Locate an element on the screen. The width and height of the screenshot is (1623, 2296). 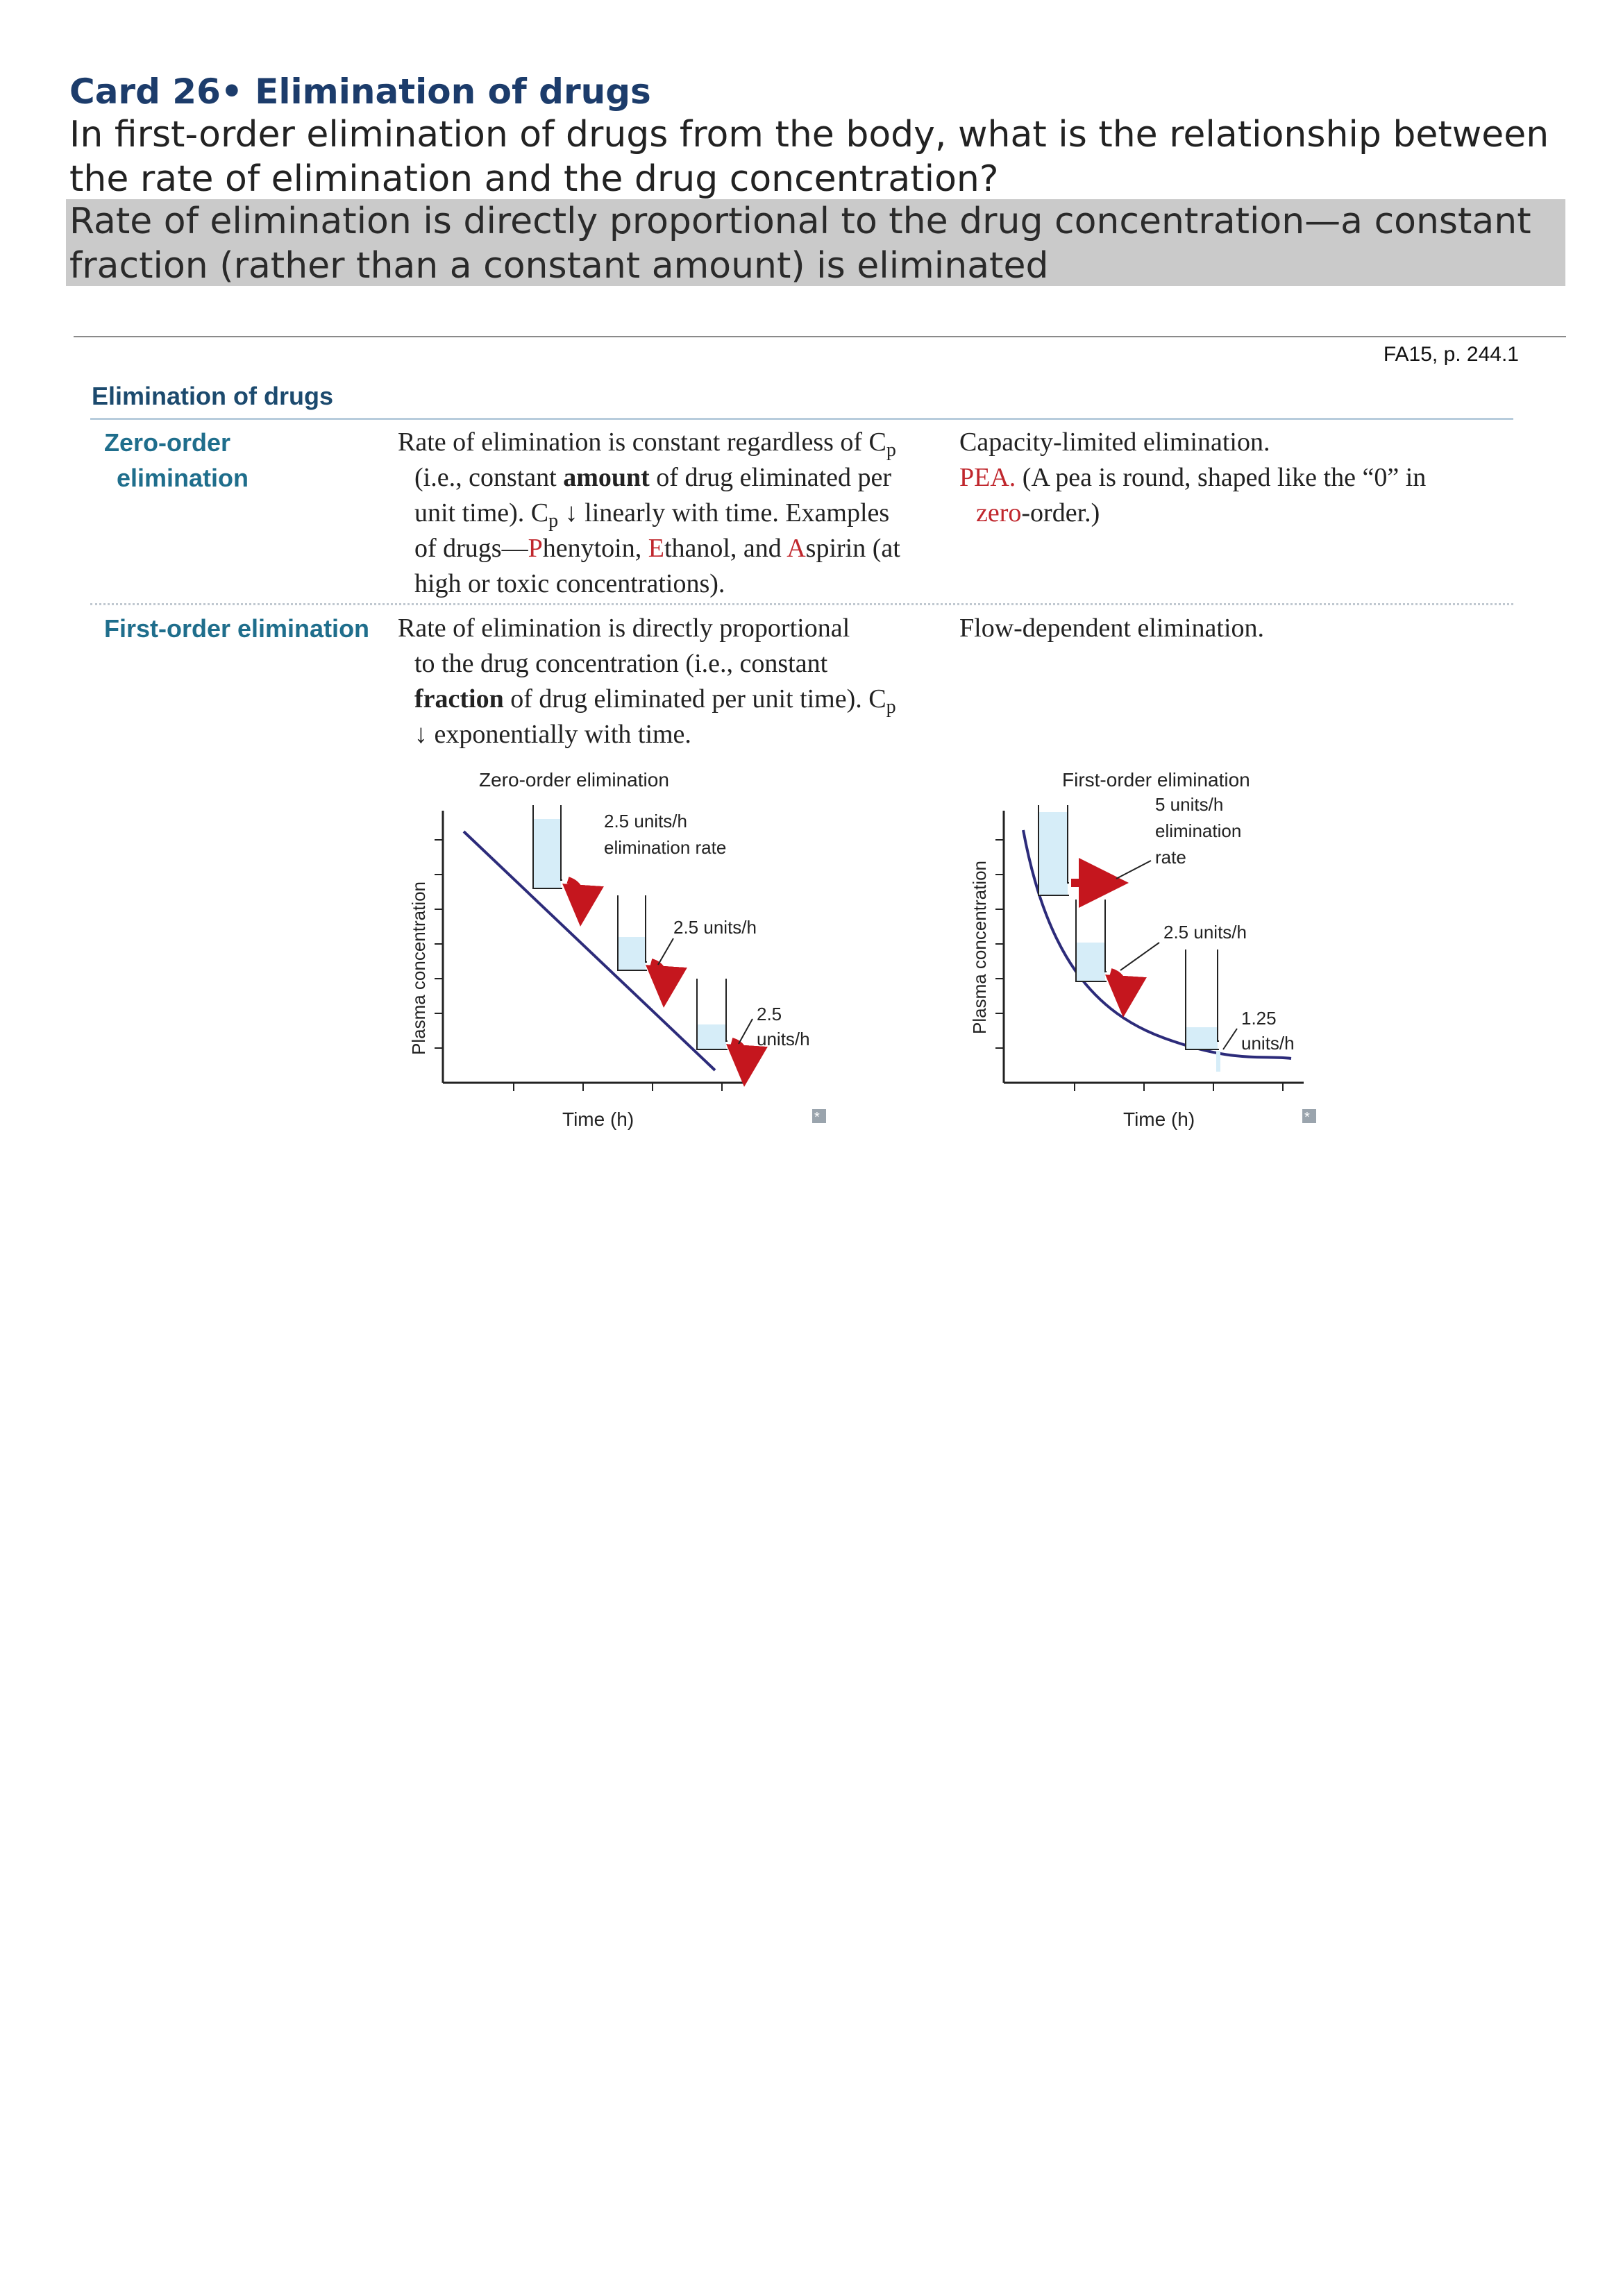
drip is located at coordinates (1218, 1061).